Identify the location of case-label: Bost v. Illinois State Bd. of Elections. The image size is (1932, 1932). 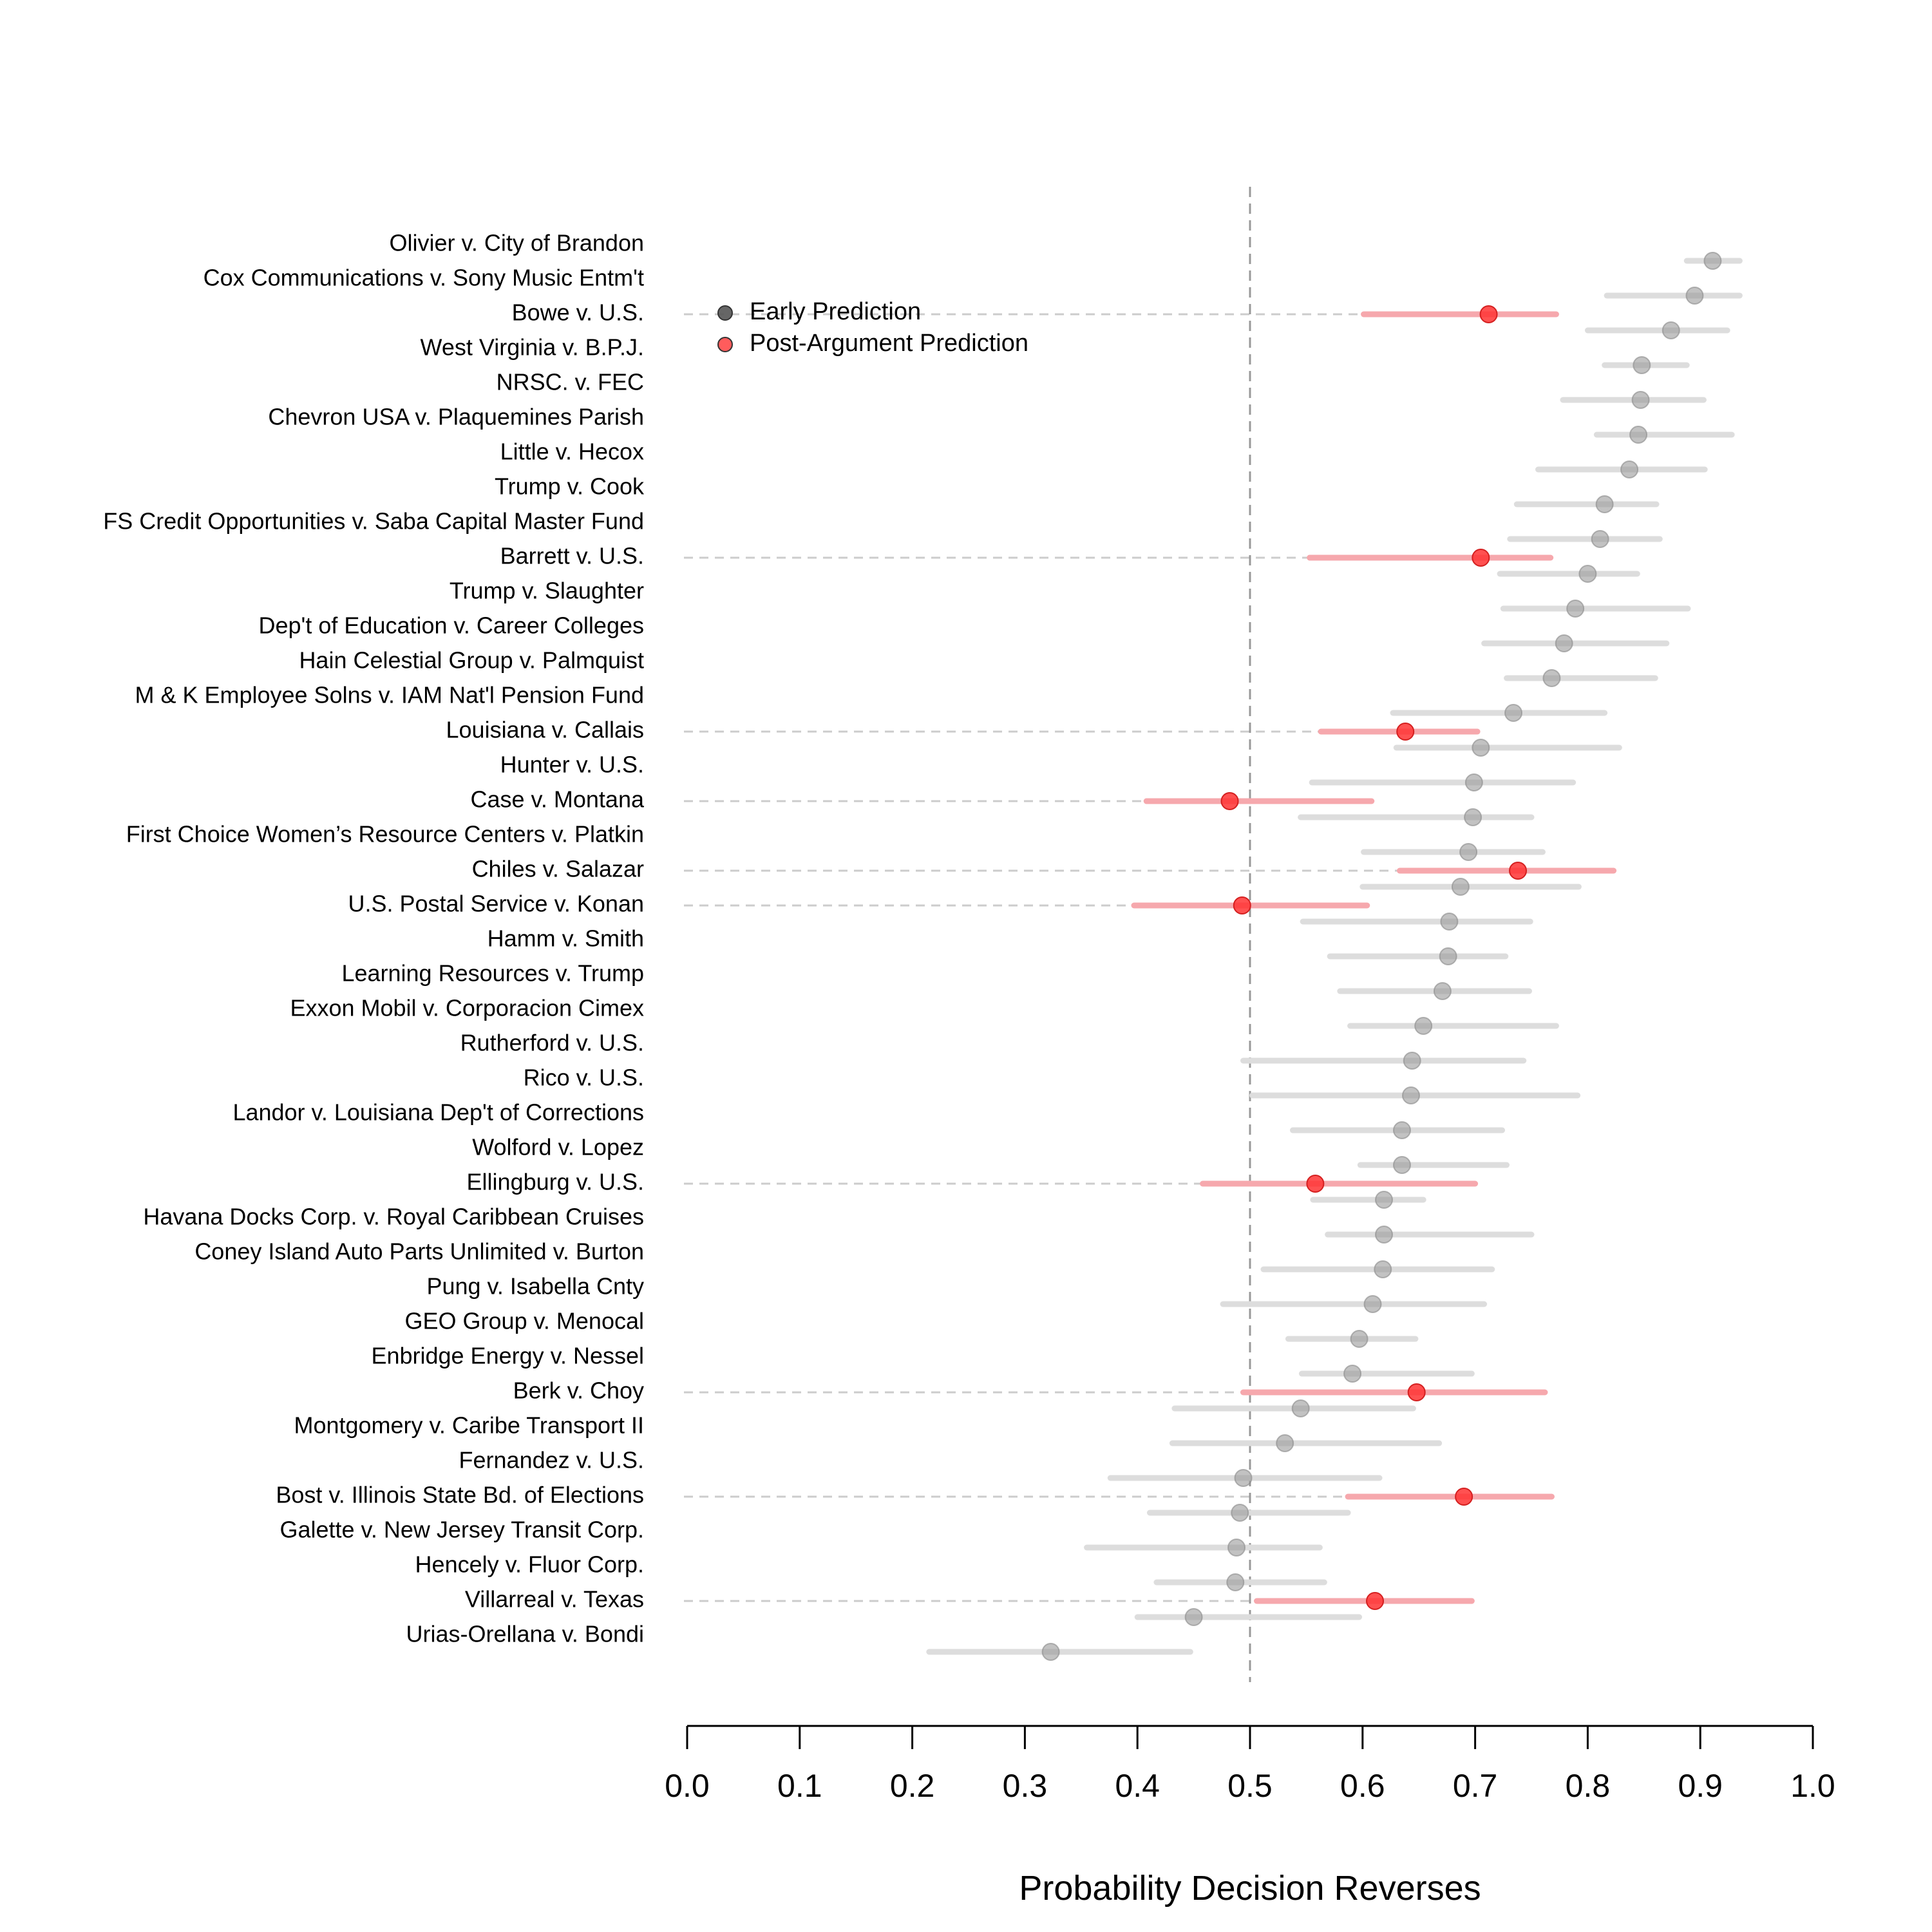
(460, 1495).